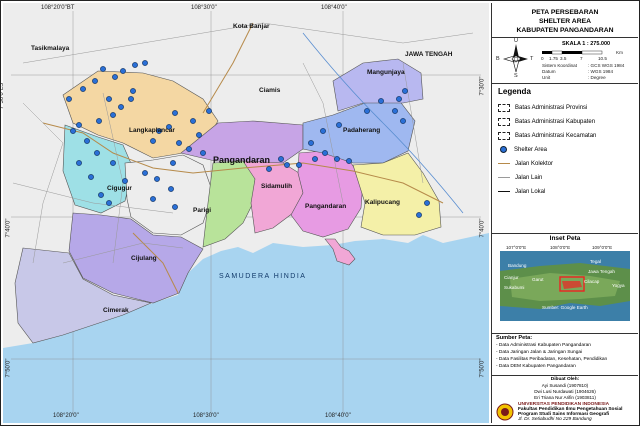 This screenshot has width=640, height=426. Describe the element at coordinates (136, 258) in the screenshot. I see `region-cijulang` at that location.